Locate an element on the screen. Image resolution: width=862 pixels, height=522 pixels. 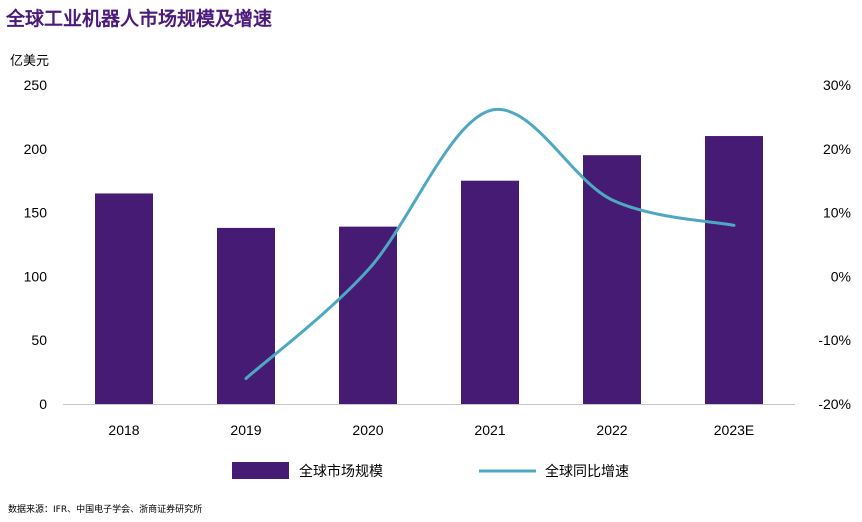
x-tick-label: 2019 is located at coordinates (245, 430).